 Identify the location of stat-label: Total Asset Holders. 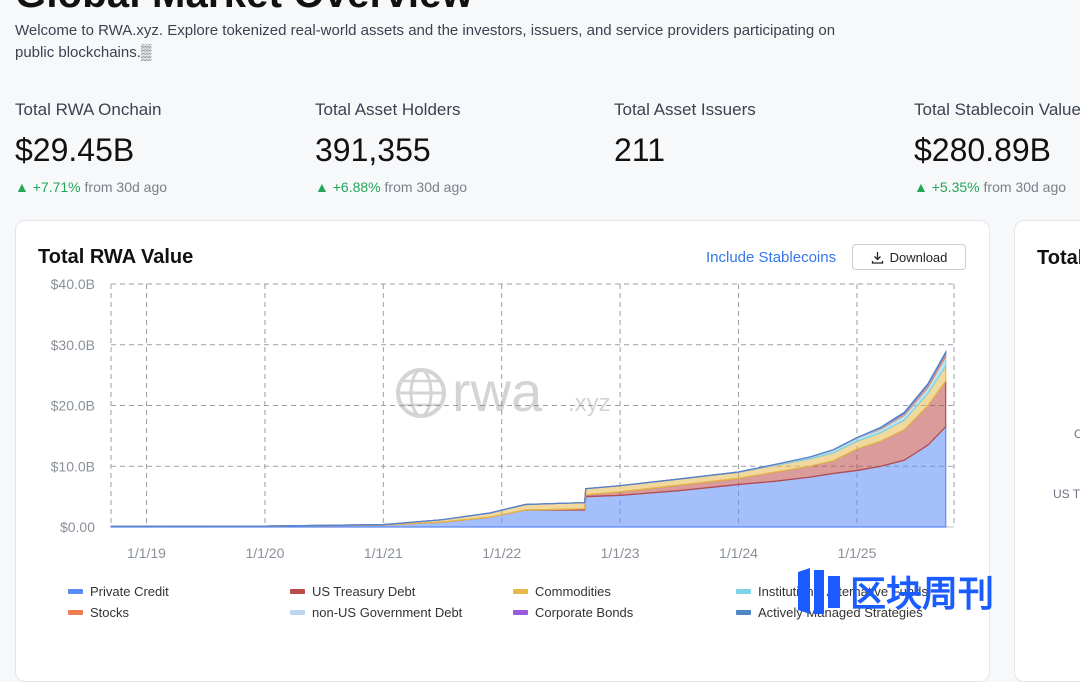
(388, 109).